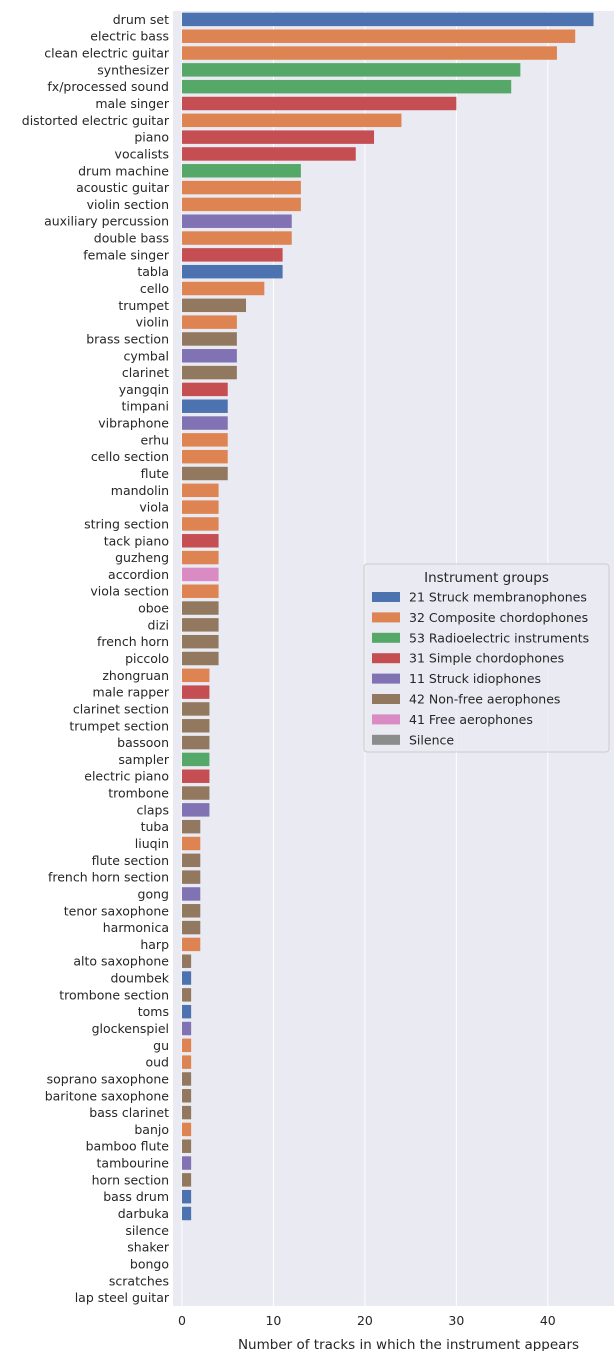 The height and width of the screenshot is (1351, 614). I want to click on y-tick-label-silence: silence, so click(147, 1230).